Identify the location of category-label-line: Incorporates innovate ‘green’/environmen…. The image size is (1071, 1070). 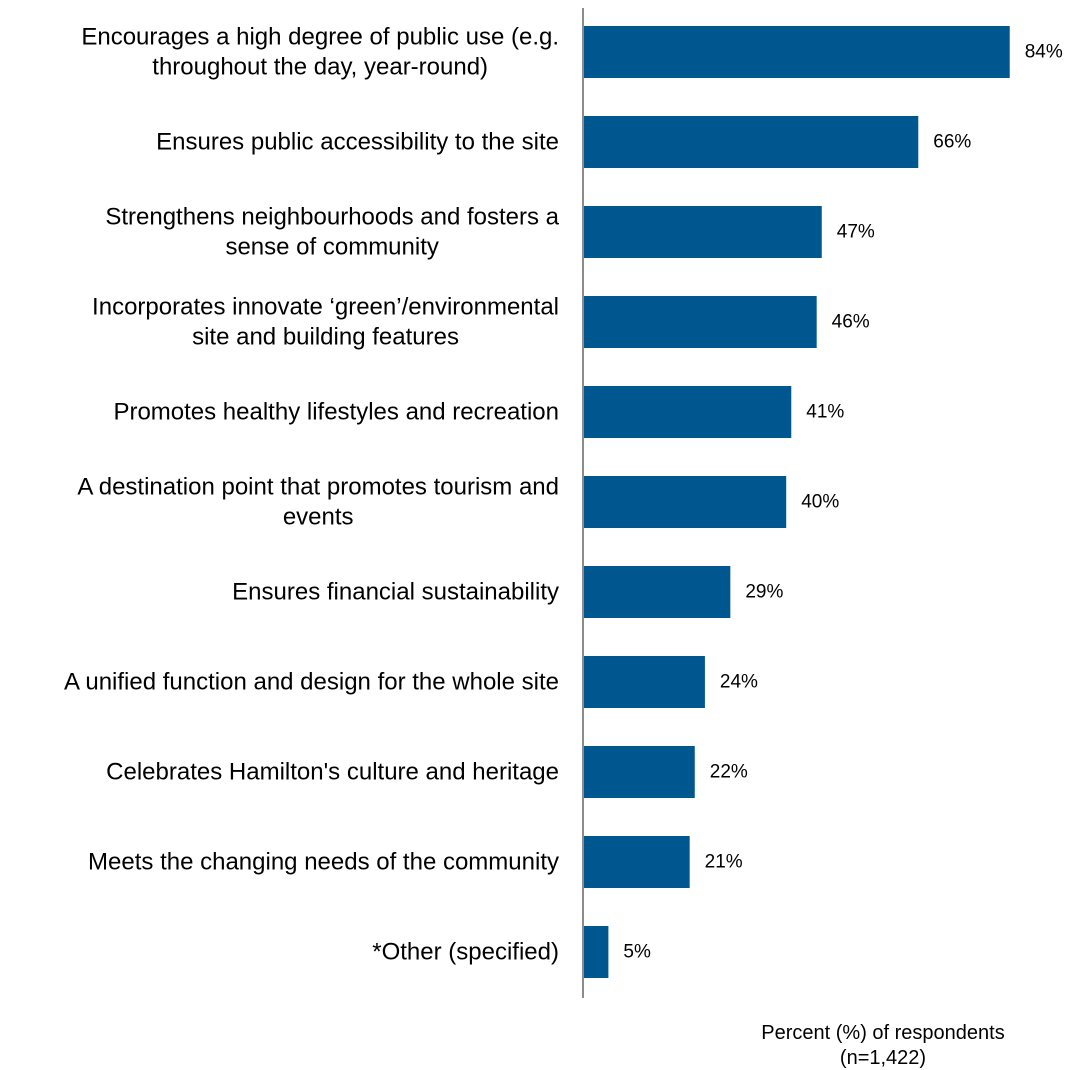
(325, 307).